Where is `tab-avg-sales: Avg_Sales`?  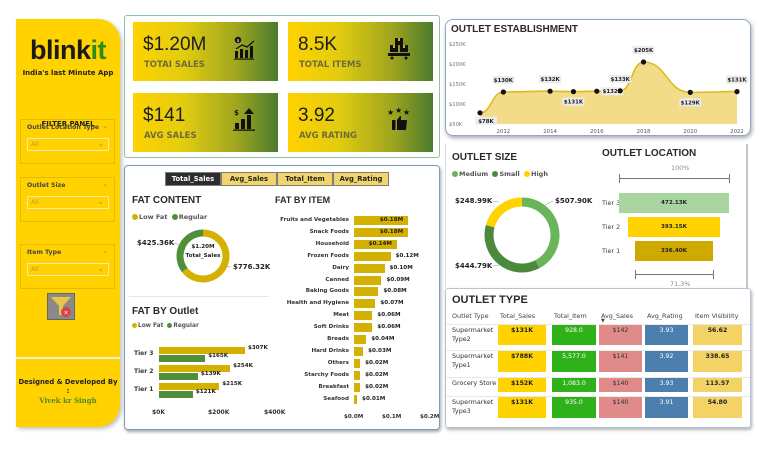 tab-avg-sales: Avg_Sales is located at coordinates (249, 179).